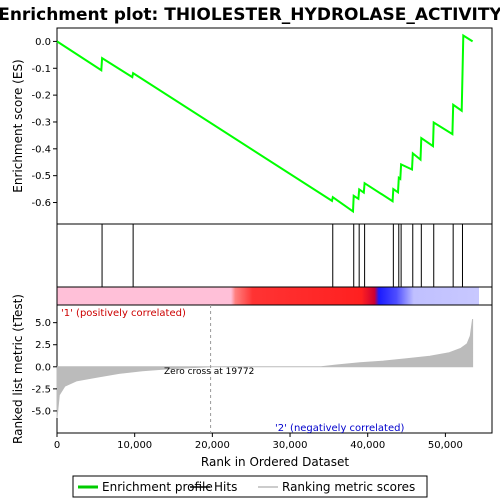  What do you see at coordinates (41, 69) in the screenshot?
I see `es-tick-label: -0.1` at bounding box center [41, 69].